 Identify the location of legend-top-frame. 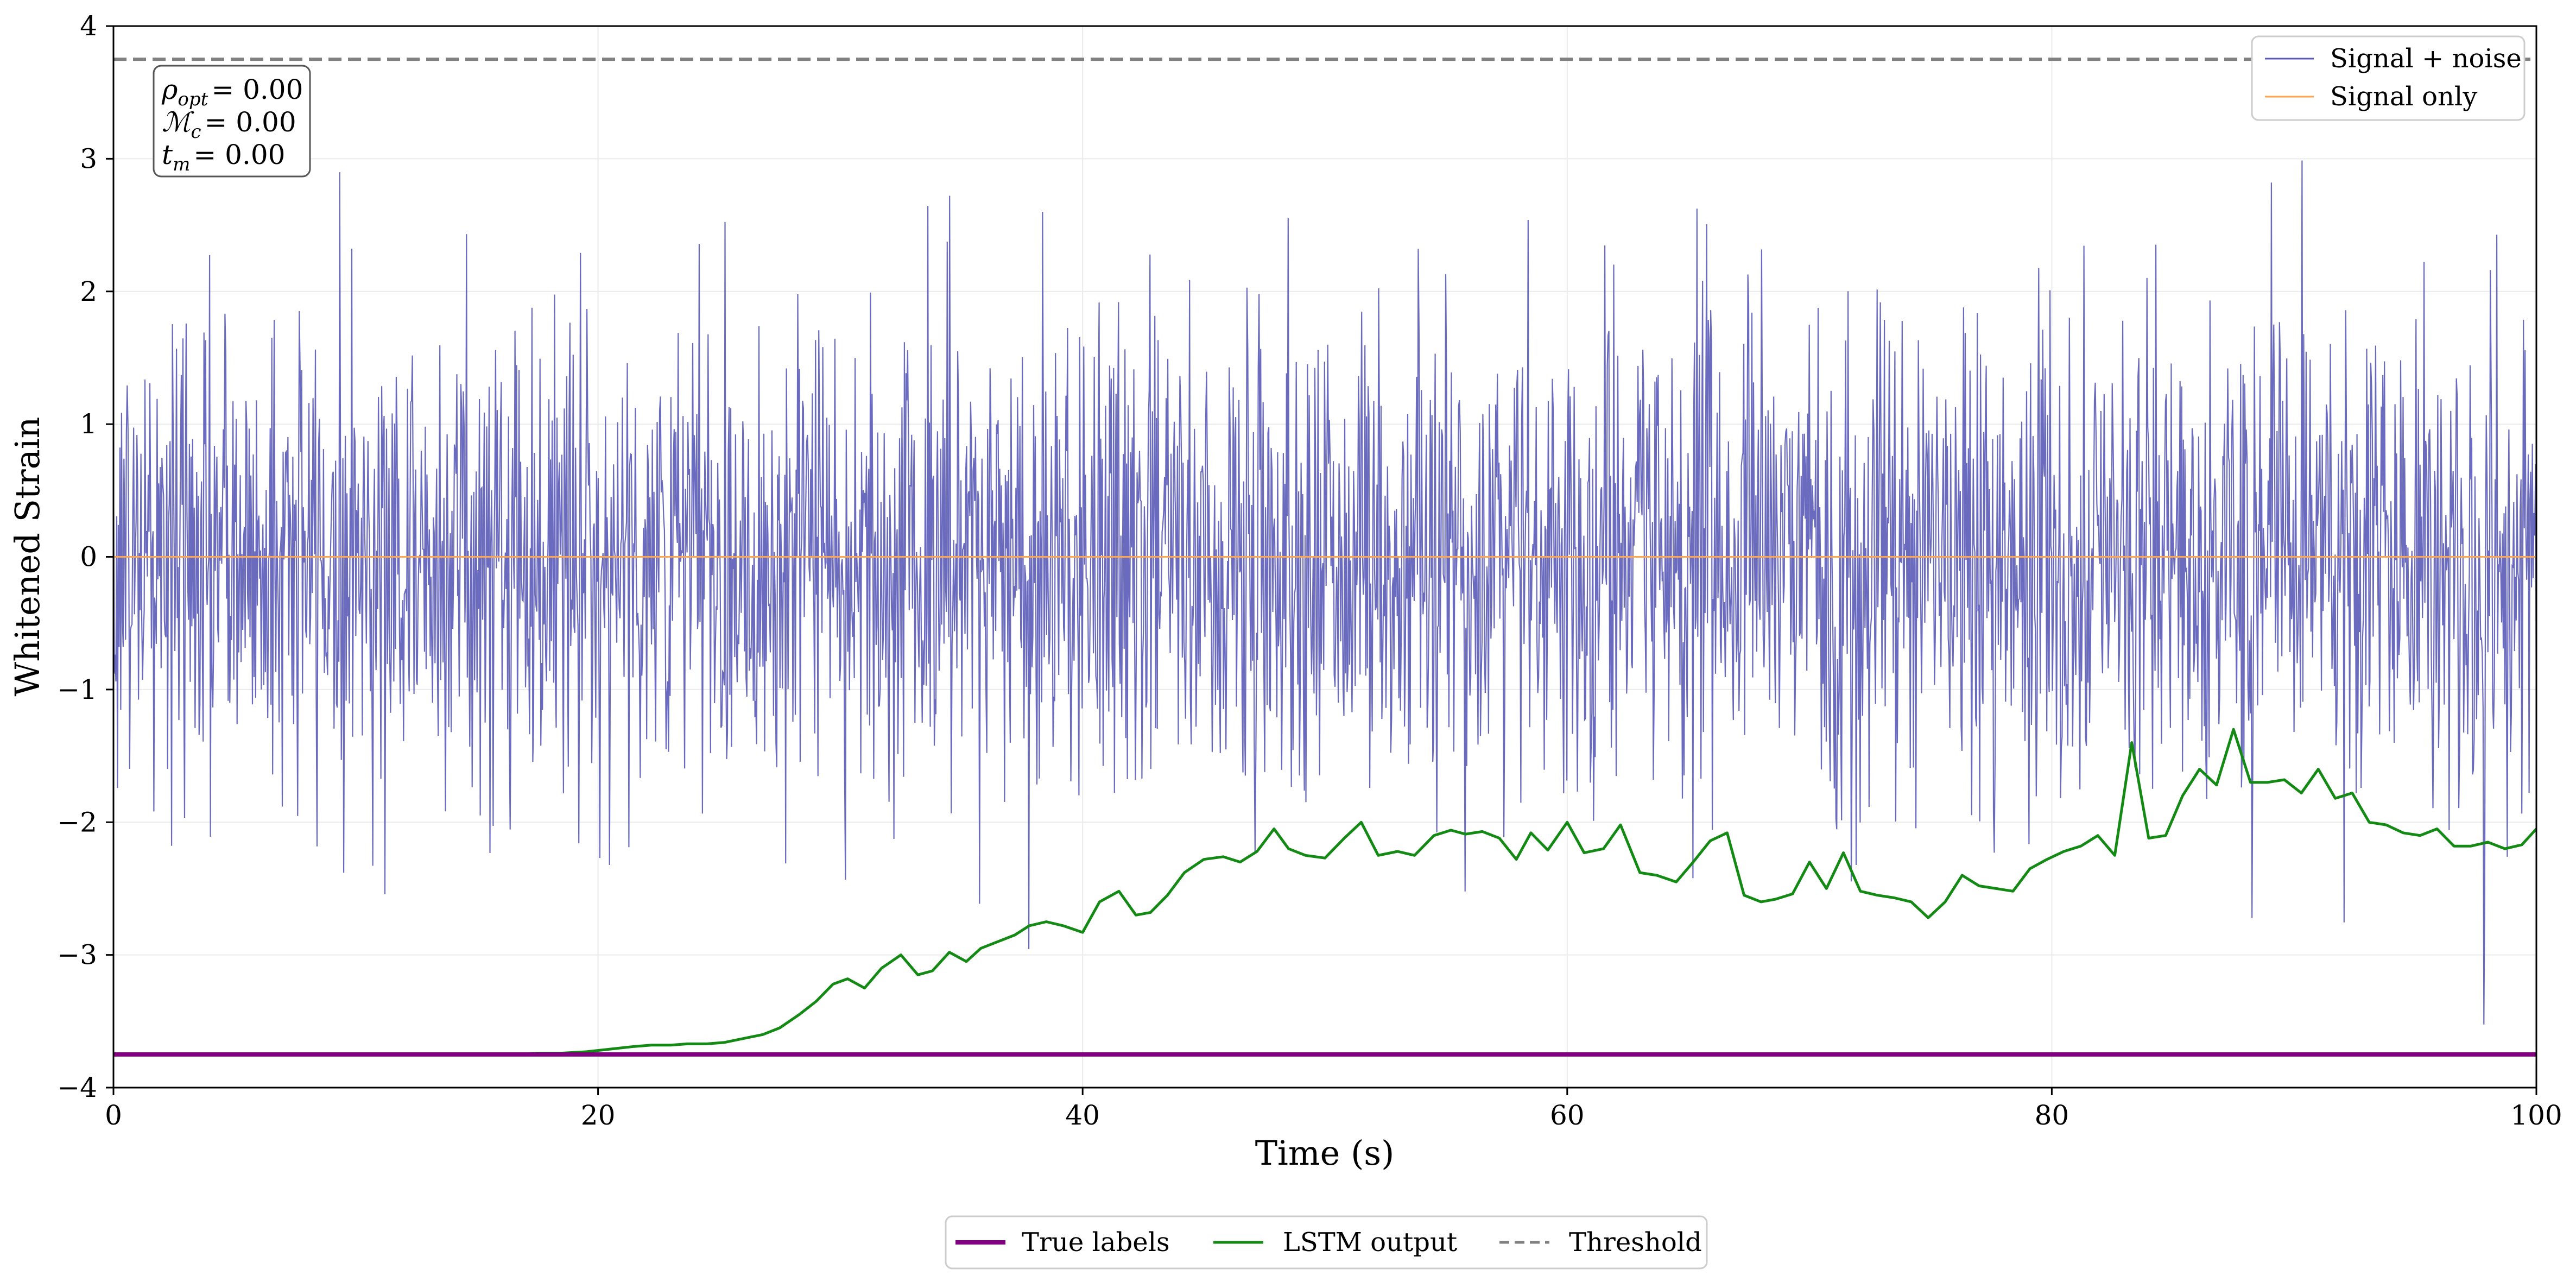
(2388, 78).